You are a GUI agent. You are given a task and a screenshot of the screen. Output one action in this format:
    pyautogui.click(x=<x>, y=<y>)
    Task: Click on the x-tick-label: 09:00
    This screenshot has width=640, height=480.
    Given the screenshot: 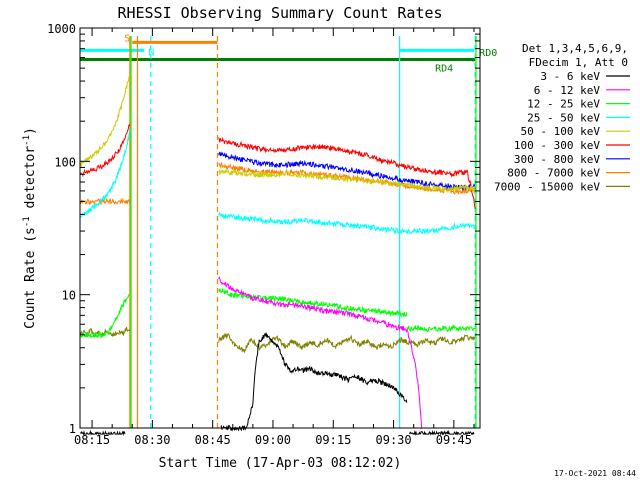 What is the action you would take?
    pyautogui.click(x=273, y=440)
    